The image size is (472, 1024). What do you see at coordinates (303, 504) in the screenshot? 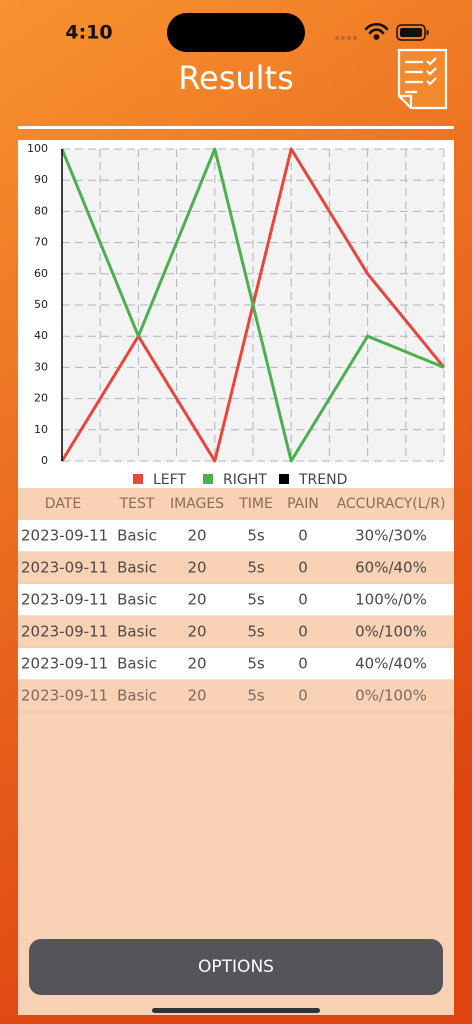
I see `table-header-cell: PAIN` at bounding box center [303, 504].